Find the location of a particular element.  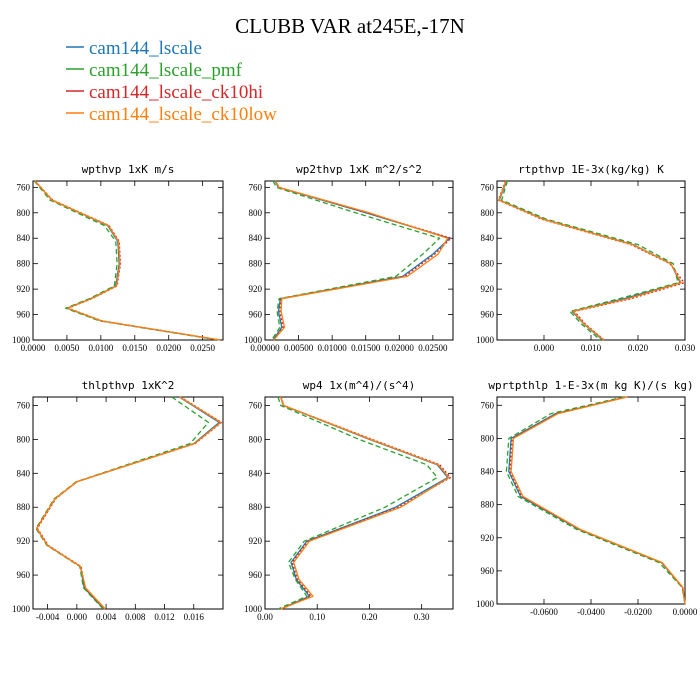

legend-label-1: cam144_lscale is located at coordinates (145, 48).